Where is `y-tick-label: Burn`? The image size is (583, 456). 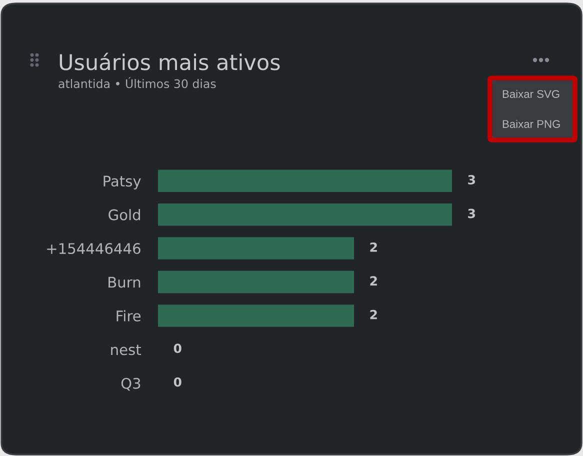 y-tick-label: Burn is located at coordinates (124, 282).